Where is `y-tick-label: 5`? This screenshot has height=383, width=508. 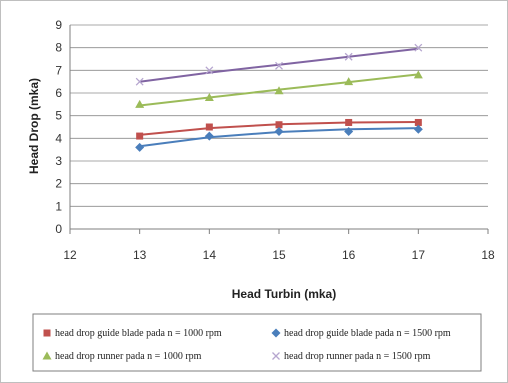
y-tick-label: 5 is located at coordinates (58, 116).